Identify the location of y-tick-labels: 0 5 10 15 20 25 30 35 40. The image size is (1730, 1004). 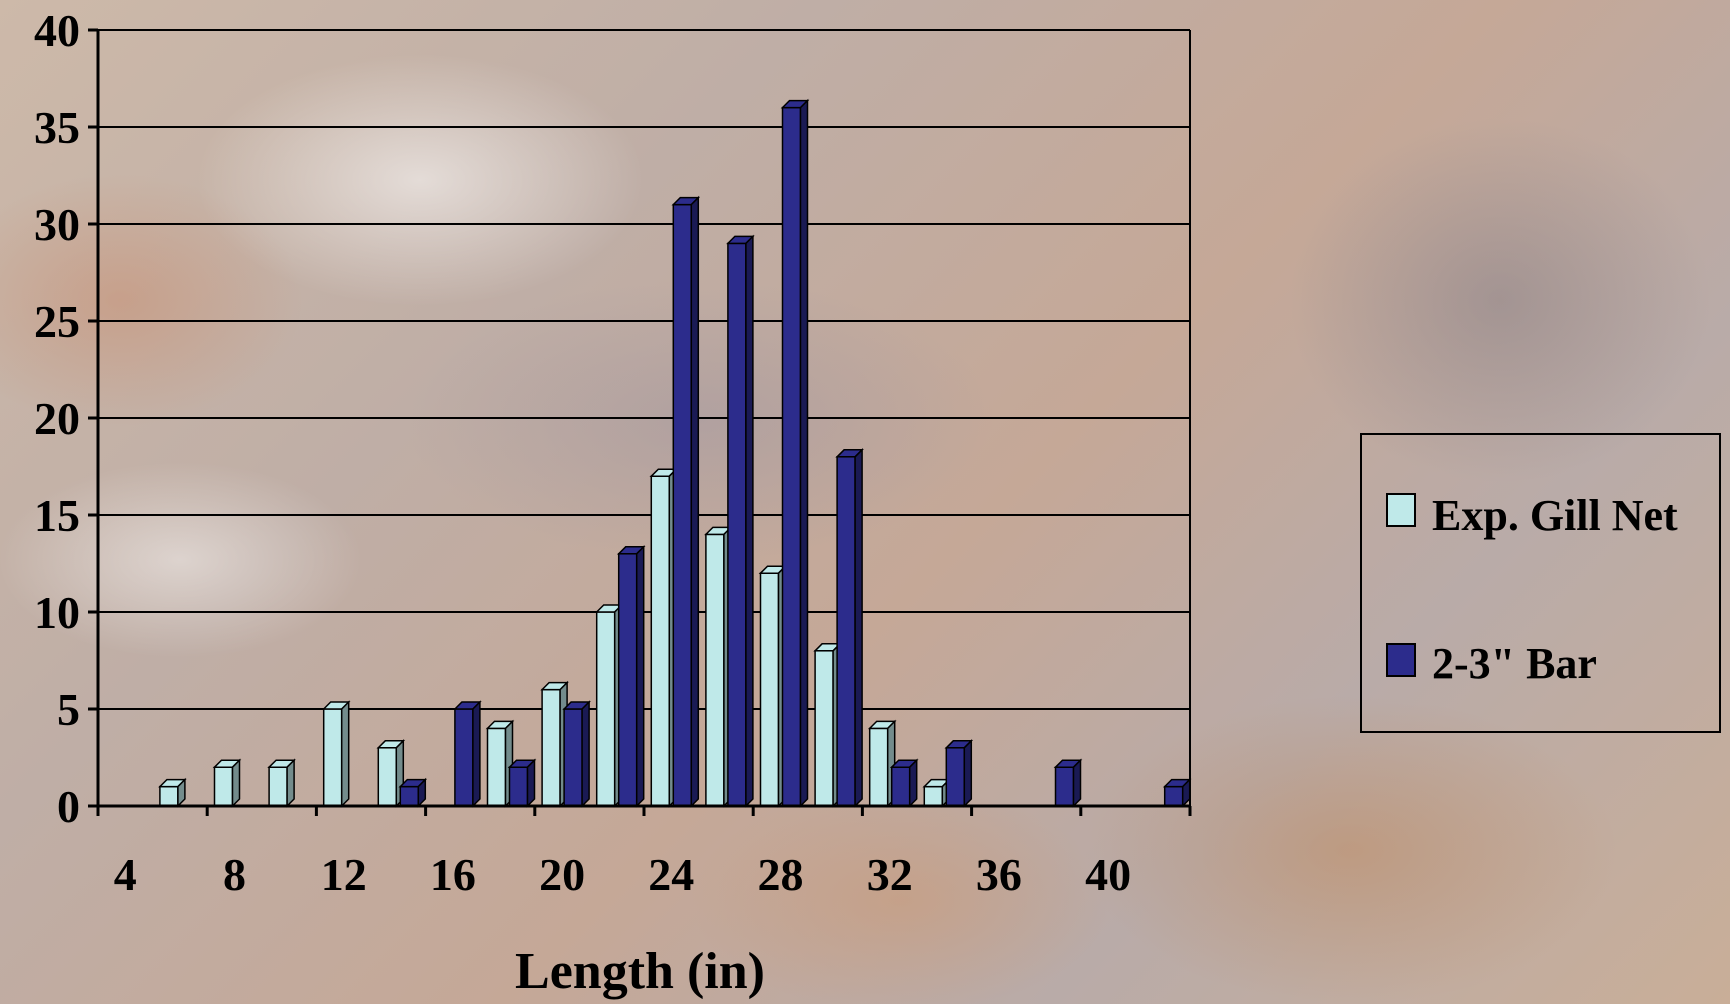
(57, 418).